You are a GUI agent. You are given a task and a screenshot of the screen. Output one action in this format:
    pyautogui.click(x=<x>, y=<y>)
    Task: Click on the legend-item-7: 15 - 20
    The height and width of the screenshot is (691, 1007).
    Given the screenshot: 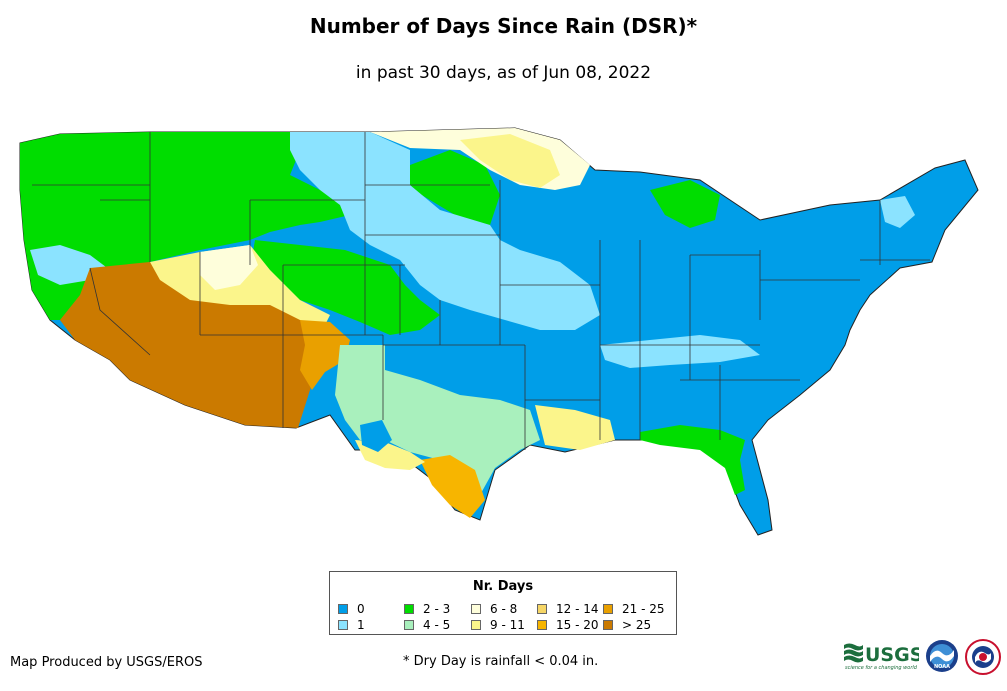 What is the action you would take?
    pyautogui.click(x=568, y=625)
    